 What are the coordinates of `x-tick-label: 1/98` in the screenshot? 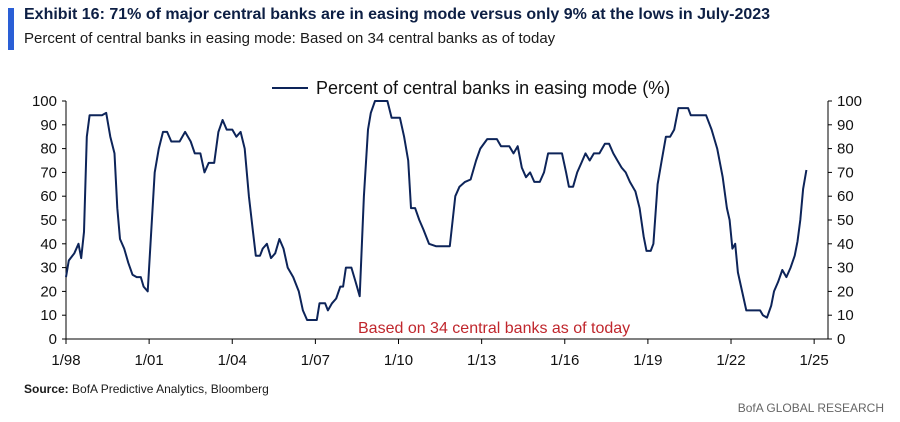 It's located at (65, 360).